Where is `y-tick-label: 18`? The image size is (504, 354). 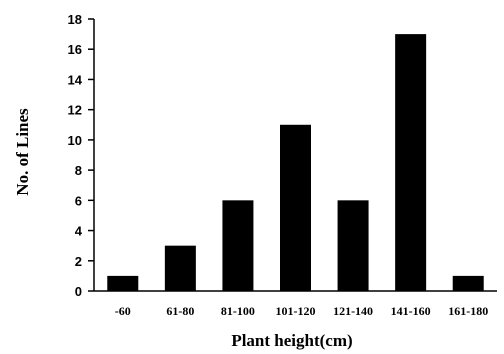 y-tick-label: 18 is located at coordinates (75, 19).